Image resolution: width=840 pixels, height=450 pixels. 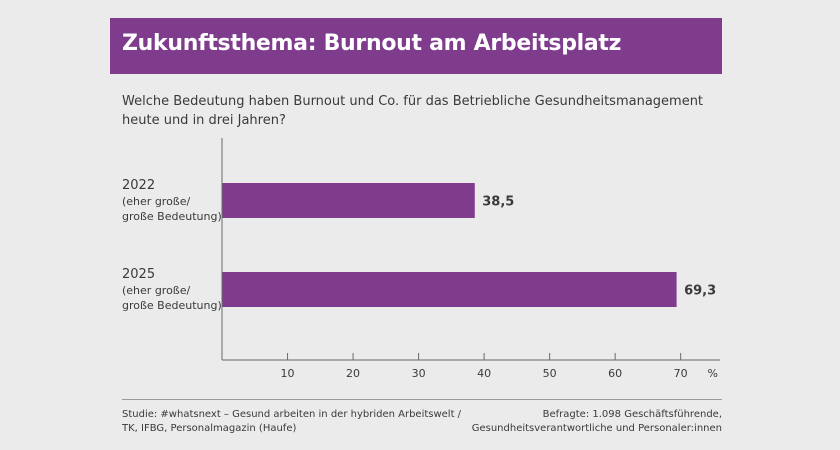 I want to click on x-tick-label: 30, so click(x=419, y=373).